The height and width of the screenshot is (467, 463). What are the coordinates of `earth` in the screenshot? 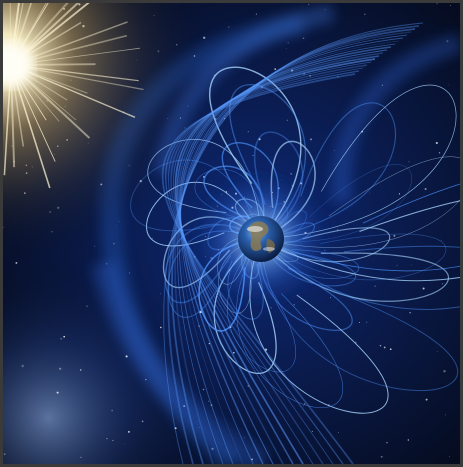 It's located at (261, 239).